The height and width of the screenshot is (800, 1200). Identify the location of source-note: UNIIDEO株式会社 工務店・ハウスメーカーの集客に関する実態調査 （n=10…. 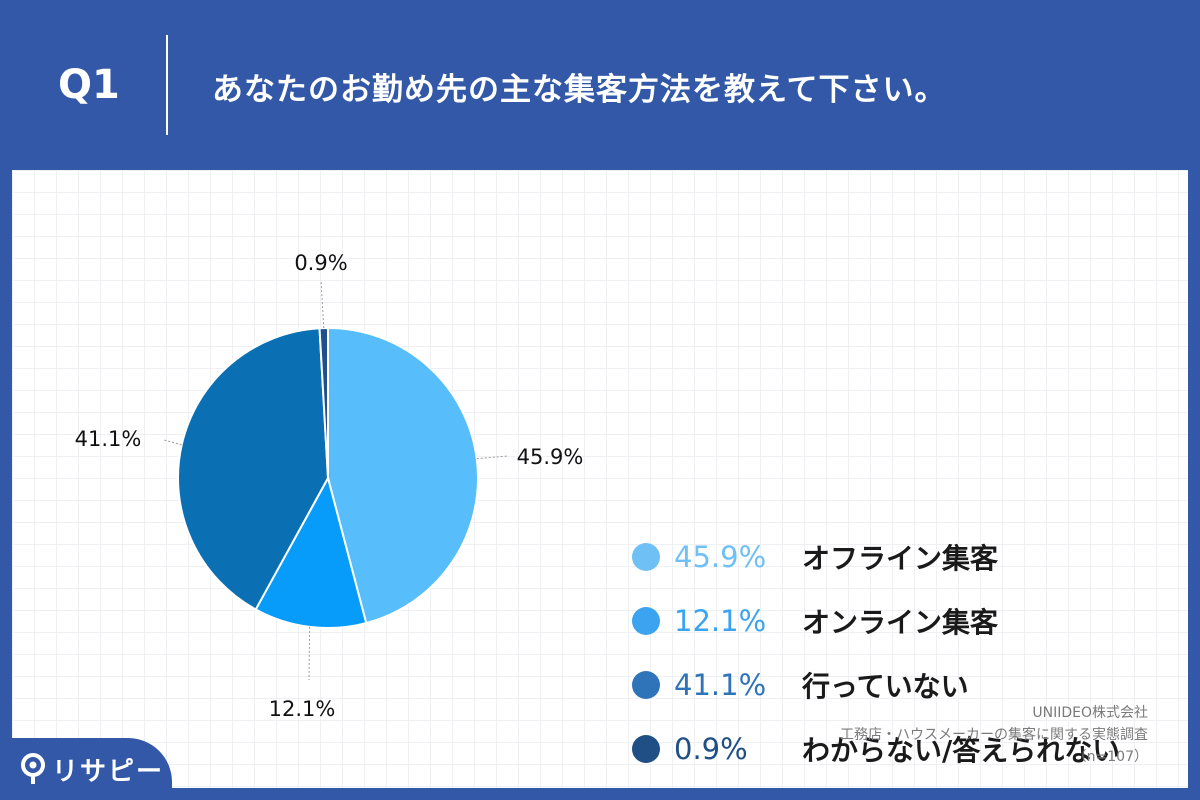
(994, 735).